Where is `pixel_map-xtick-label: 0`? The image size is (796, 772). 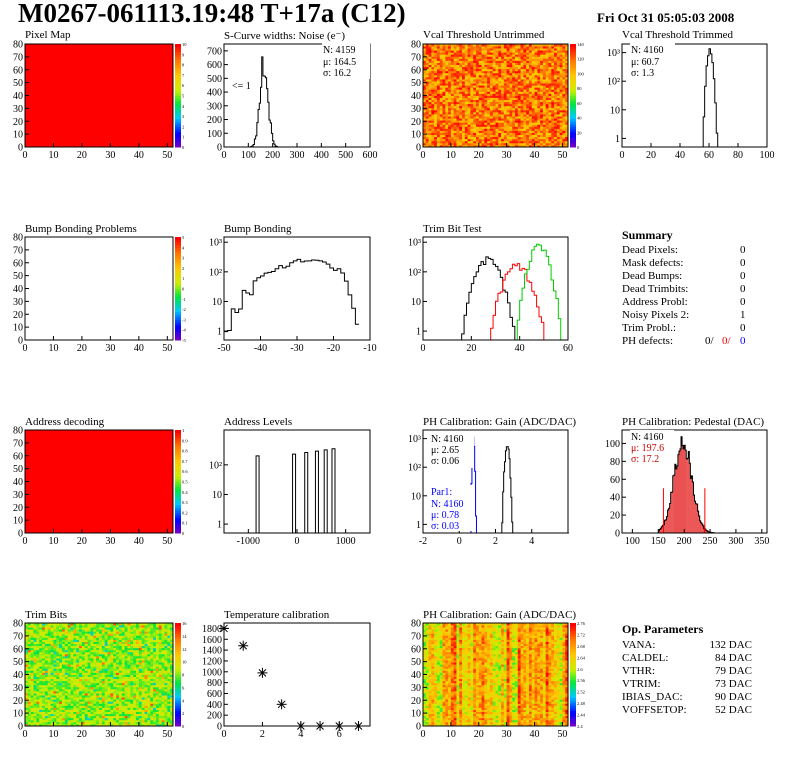
pixel_map-xtick-label: 0 is located at coordinates (25, 155).